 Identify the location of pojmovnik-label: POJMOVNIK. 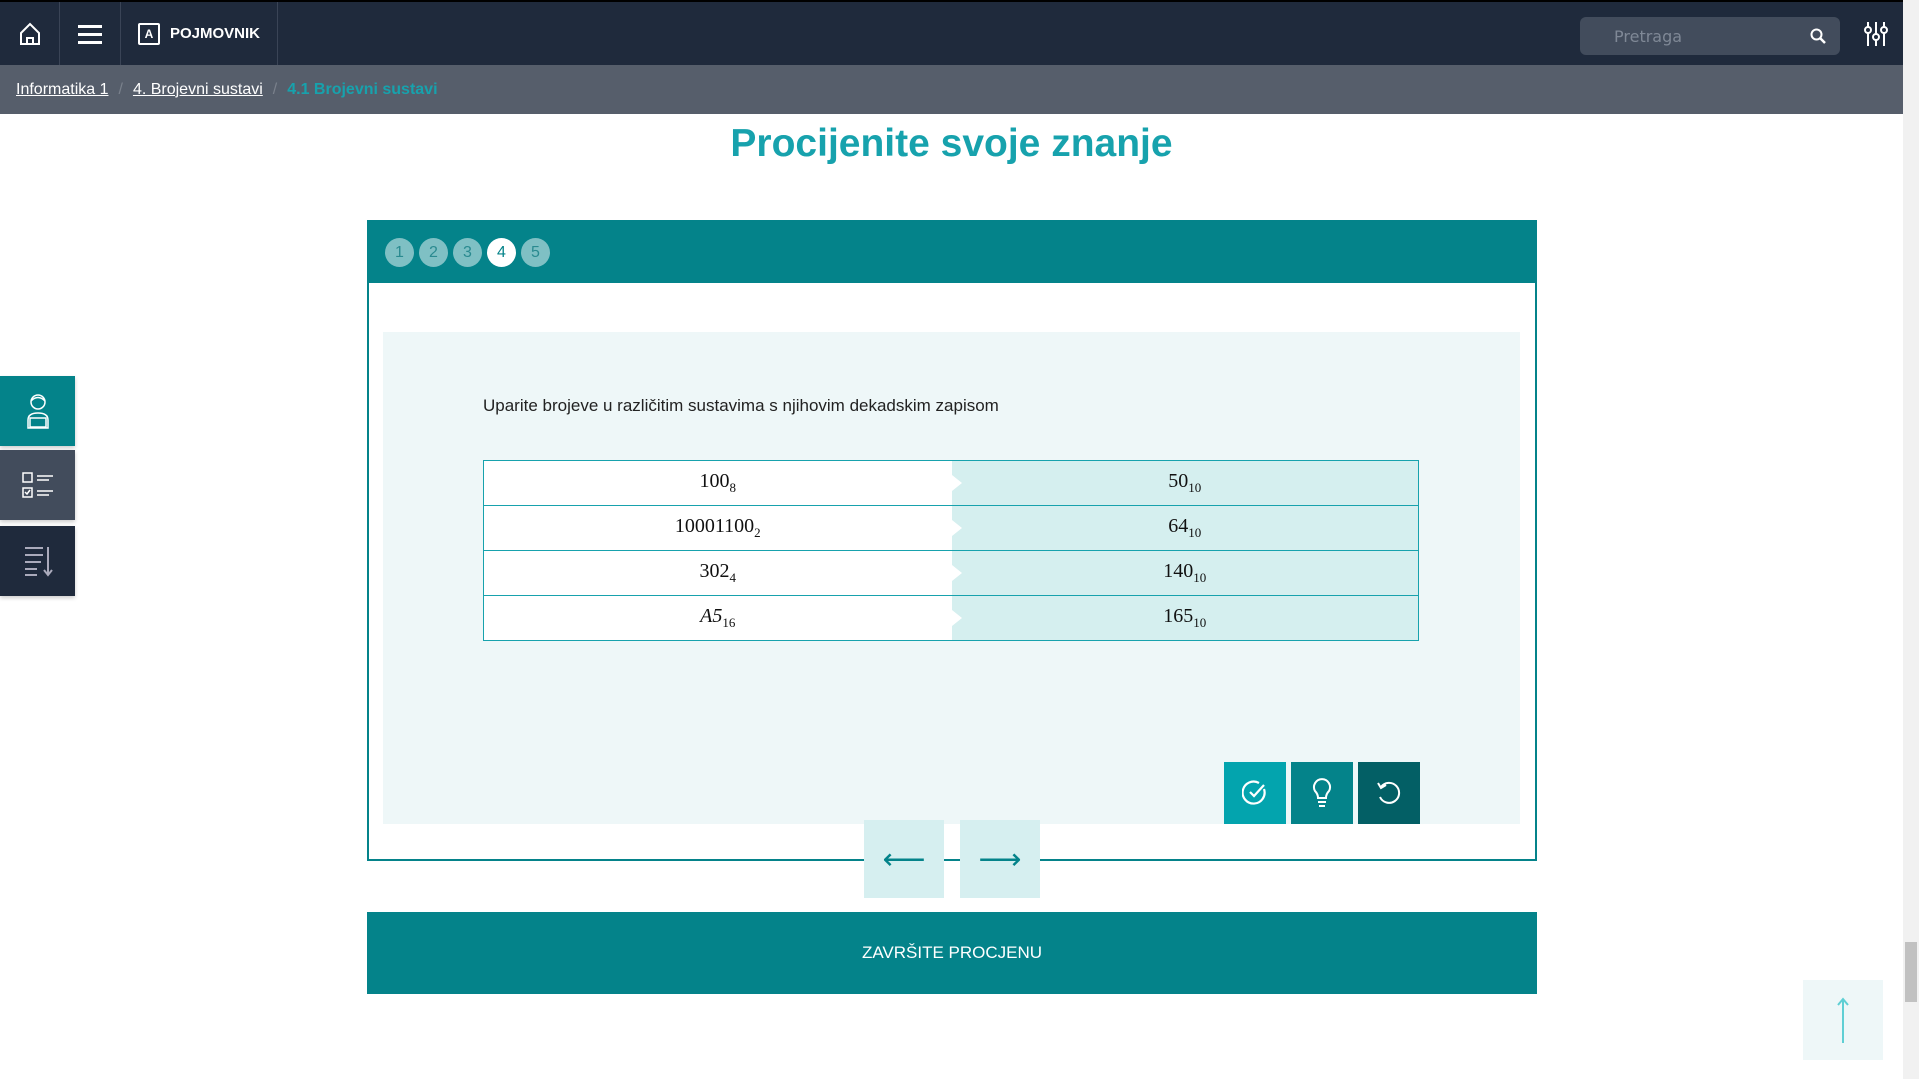
(214, 33).